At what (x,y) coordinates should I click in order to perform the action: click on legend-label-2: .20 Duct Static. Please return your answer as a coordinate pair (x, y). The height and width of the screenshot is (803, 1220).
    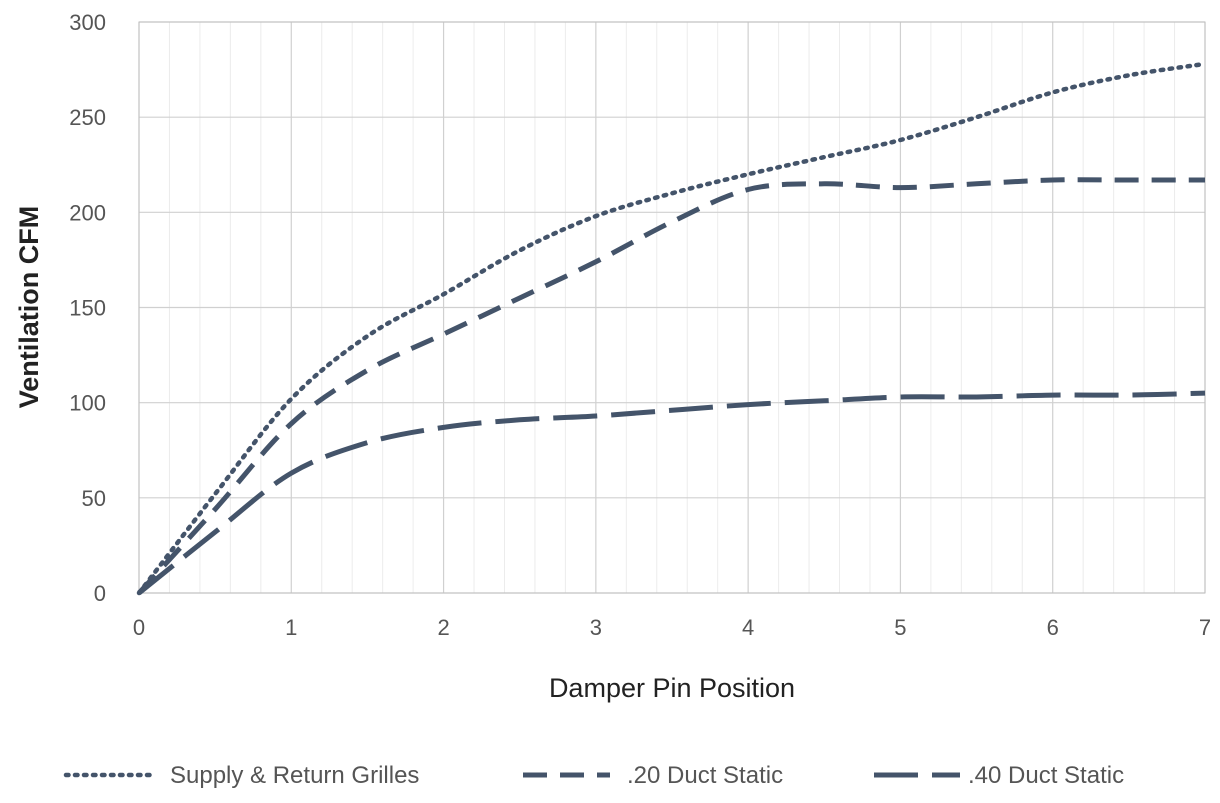
    Looking at the image, I should click on (705, 775).